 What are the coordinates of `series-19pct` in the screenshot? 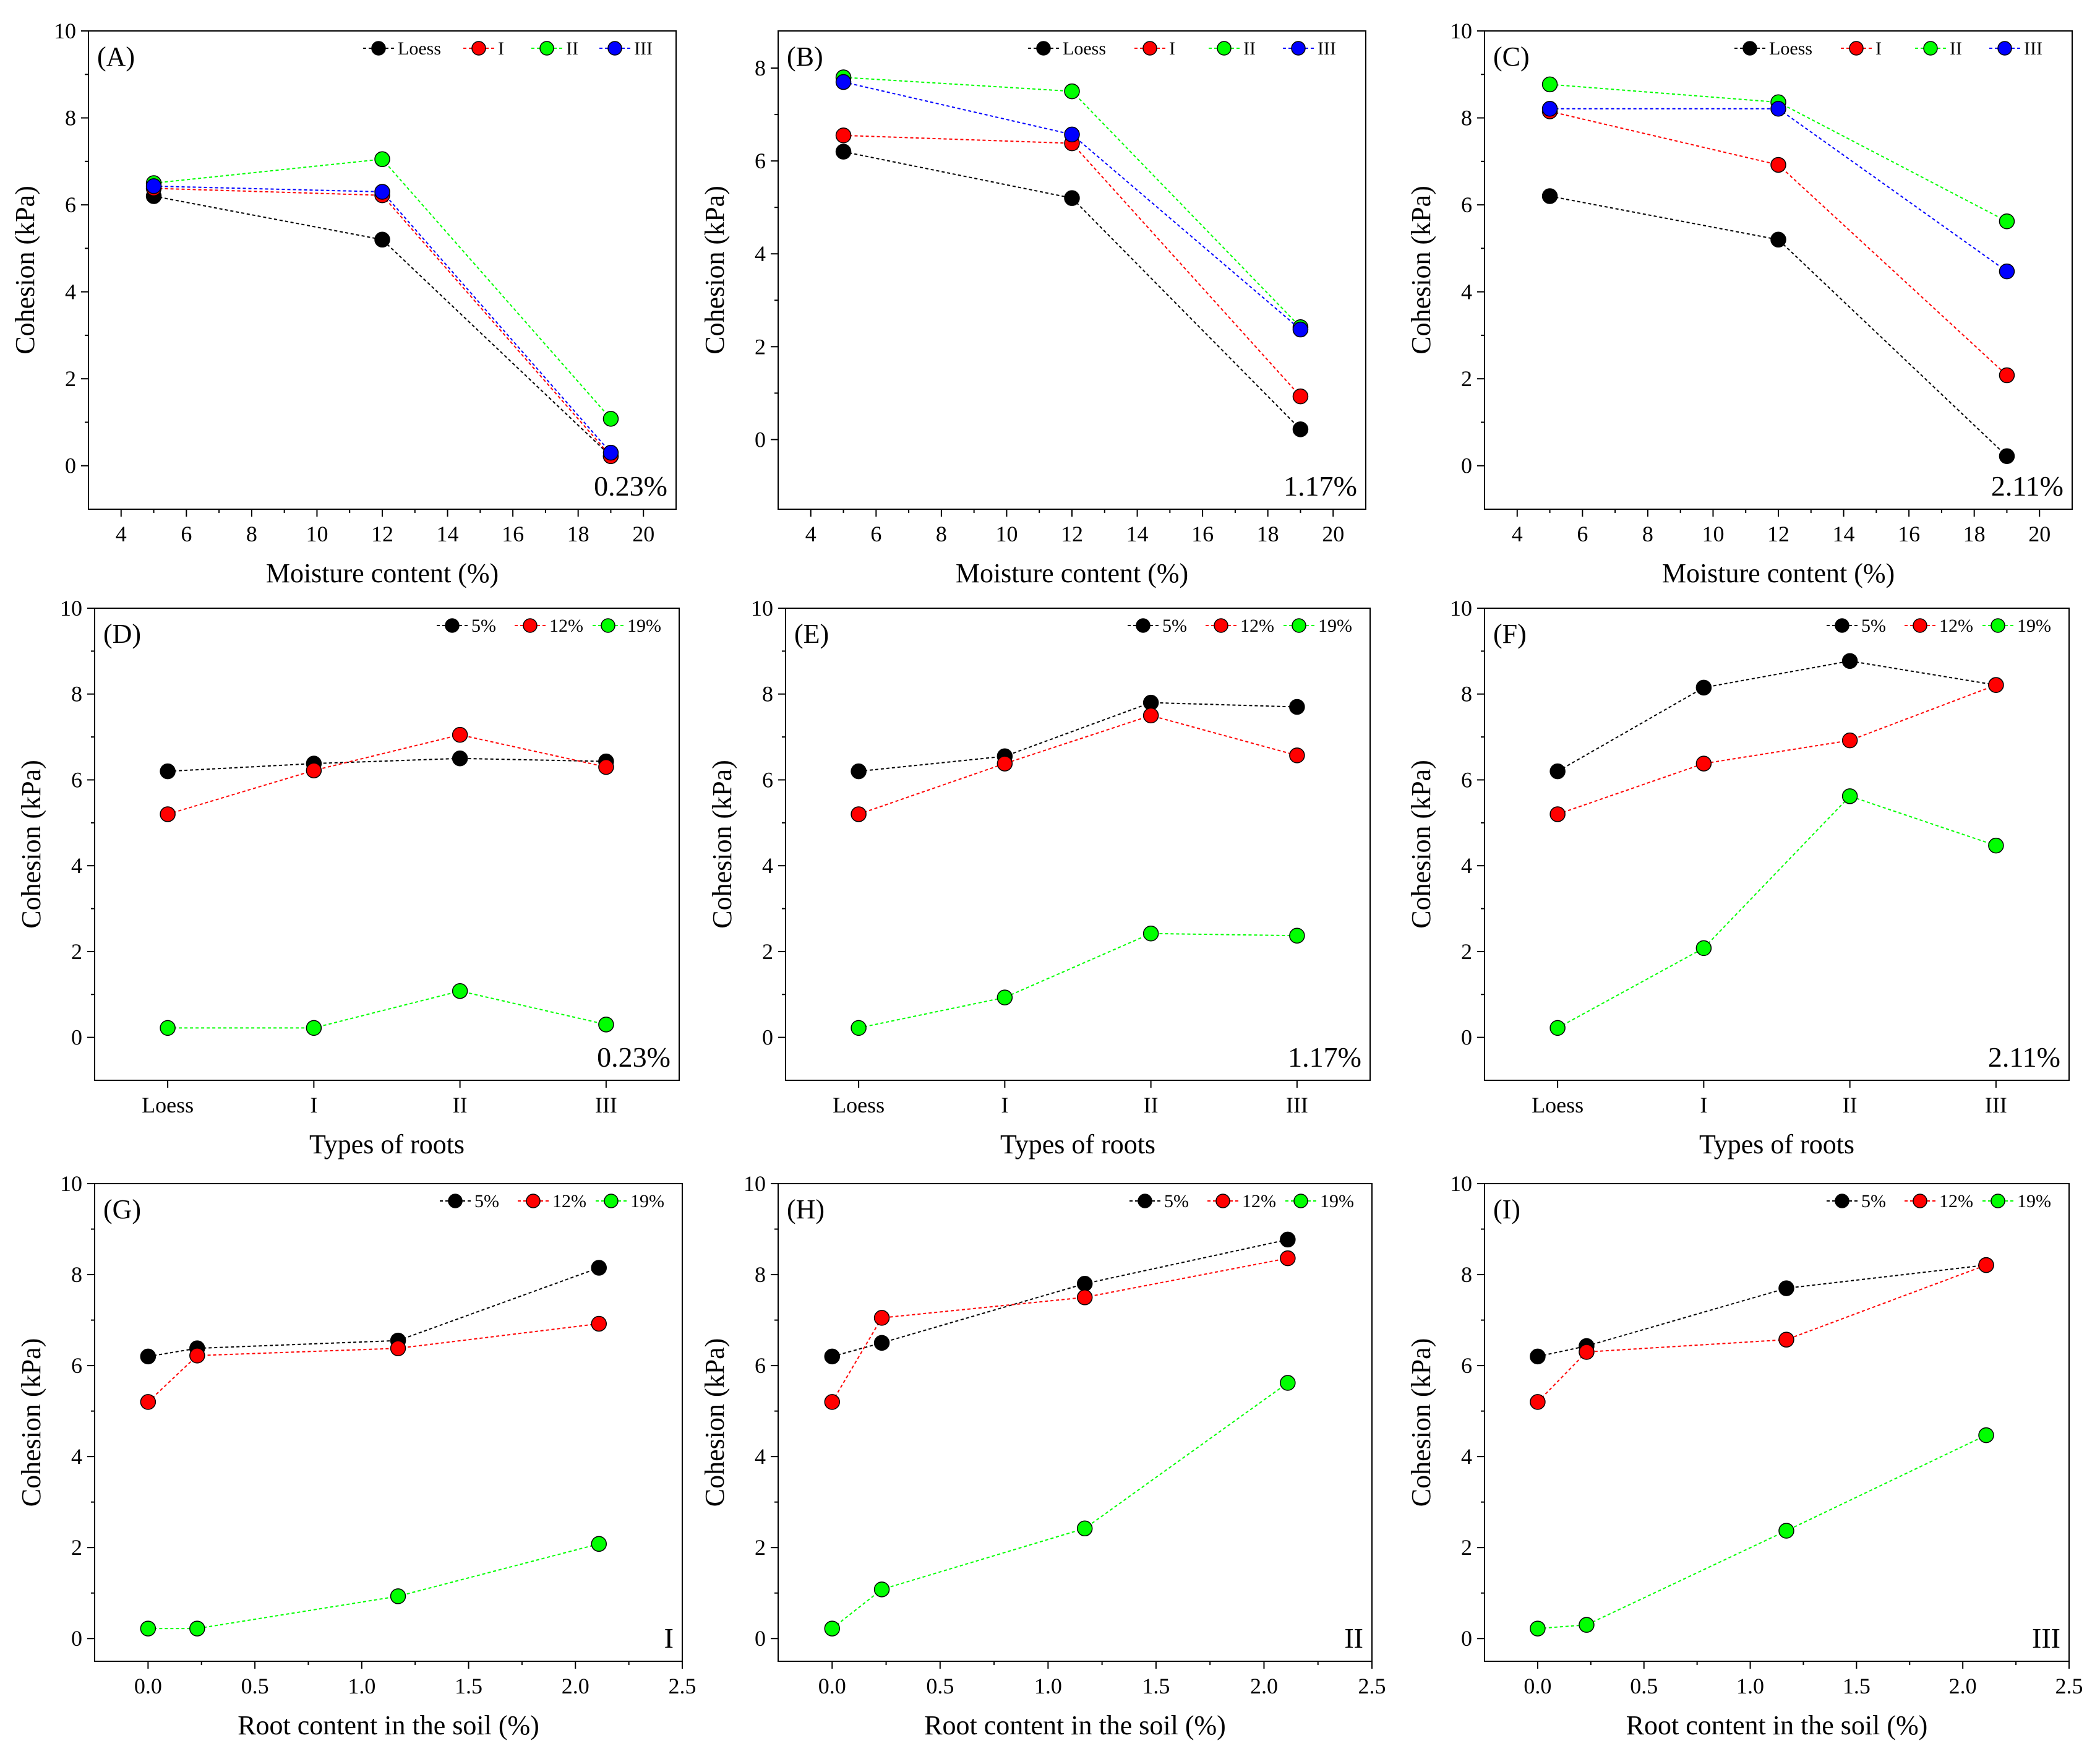 It's located at (1762, 1532).